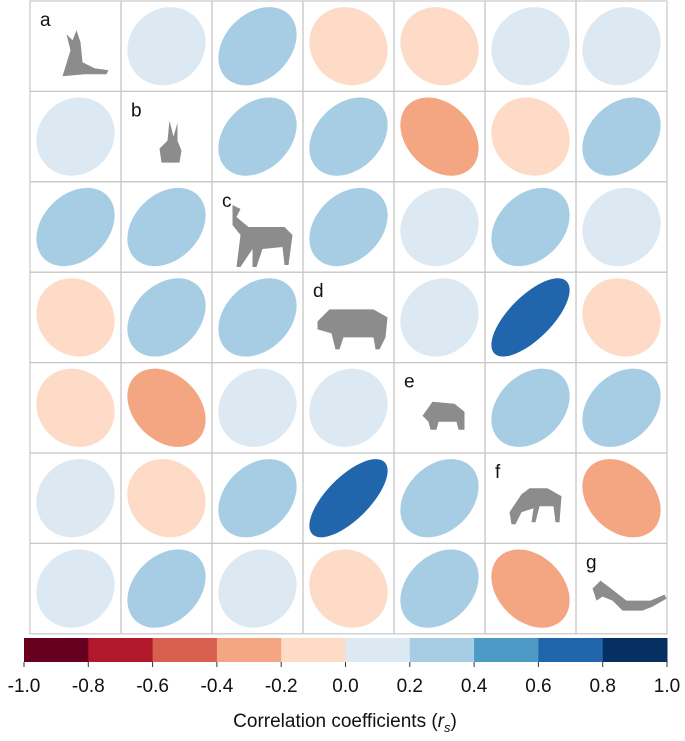  What do you see at coordinates (136, 110) in the screenshot?
I see `variable-label: b` at bounding box center [136, 110].